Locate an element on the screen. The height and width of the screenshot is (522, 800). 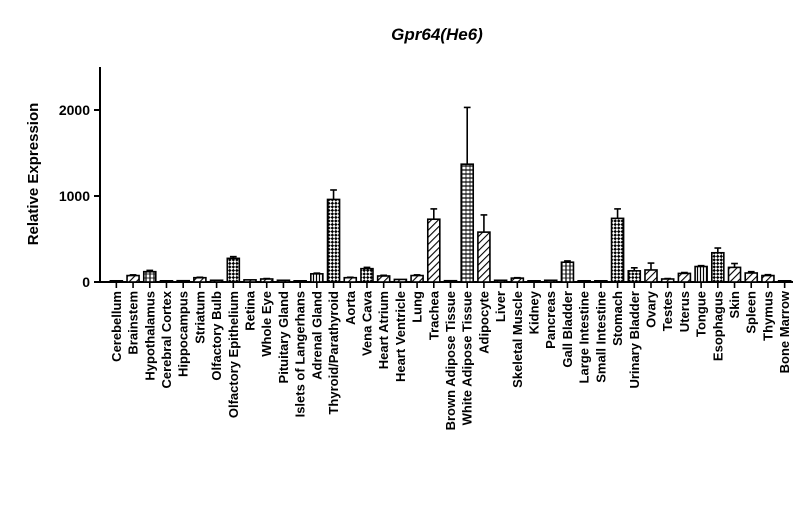
x-tick-label: Olfactory Bulb is located at coordinates (216, 336).